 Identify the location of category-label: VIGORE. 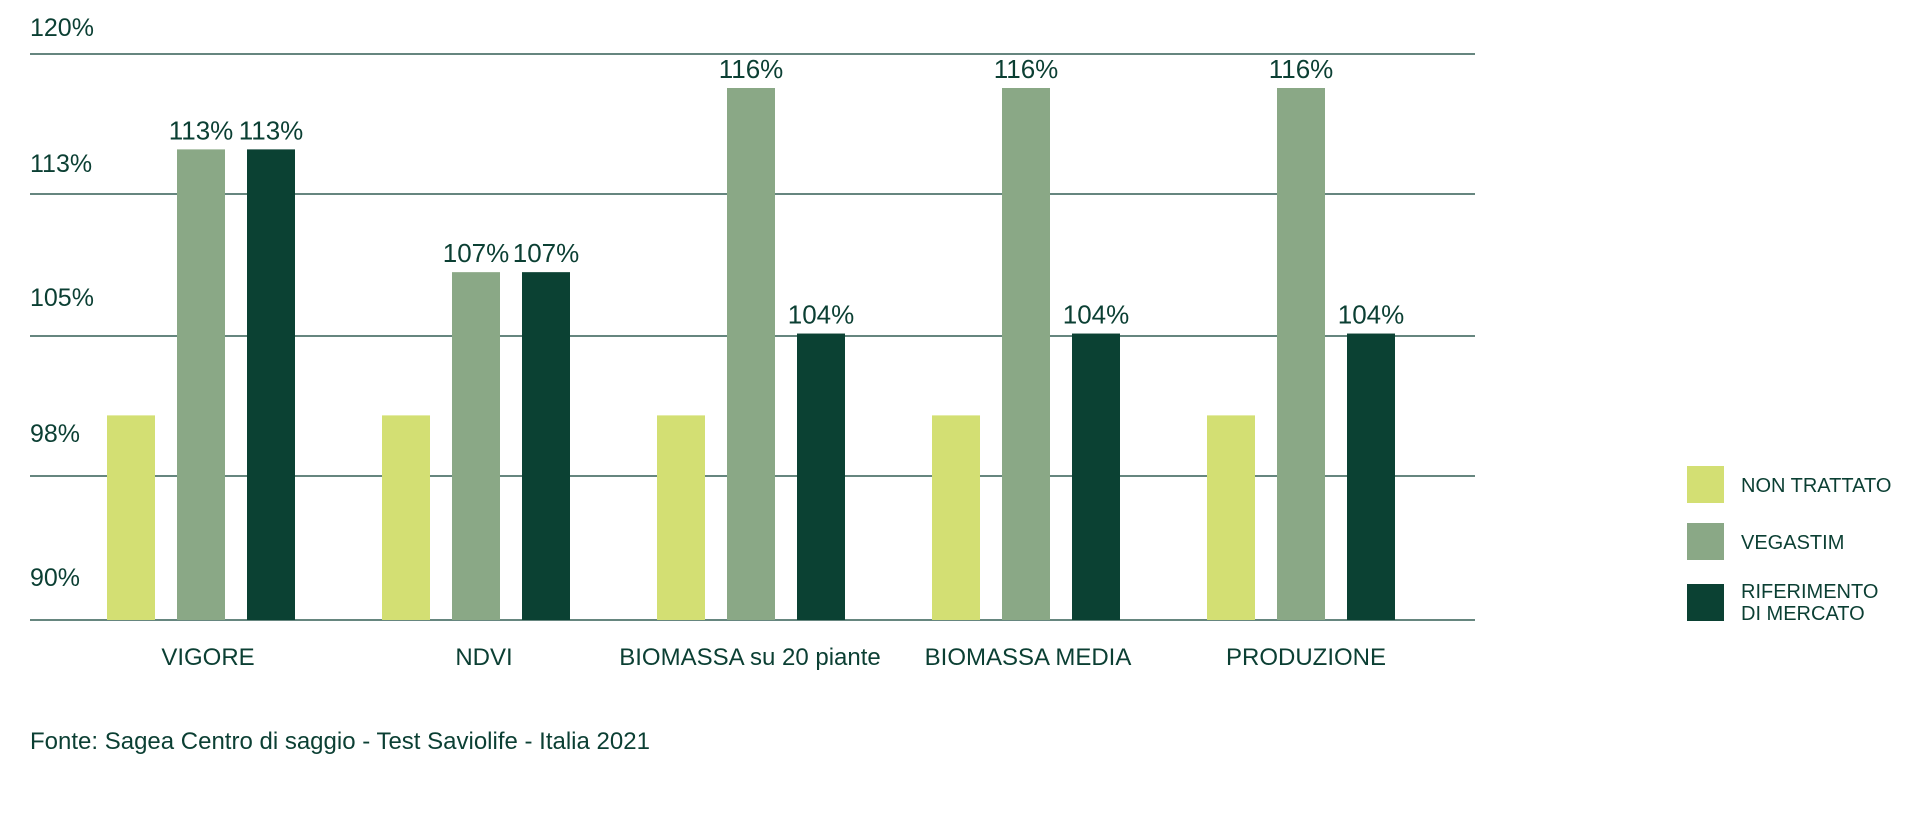
(207, 657).